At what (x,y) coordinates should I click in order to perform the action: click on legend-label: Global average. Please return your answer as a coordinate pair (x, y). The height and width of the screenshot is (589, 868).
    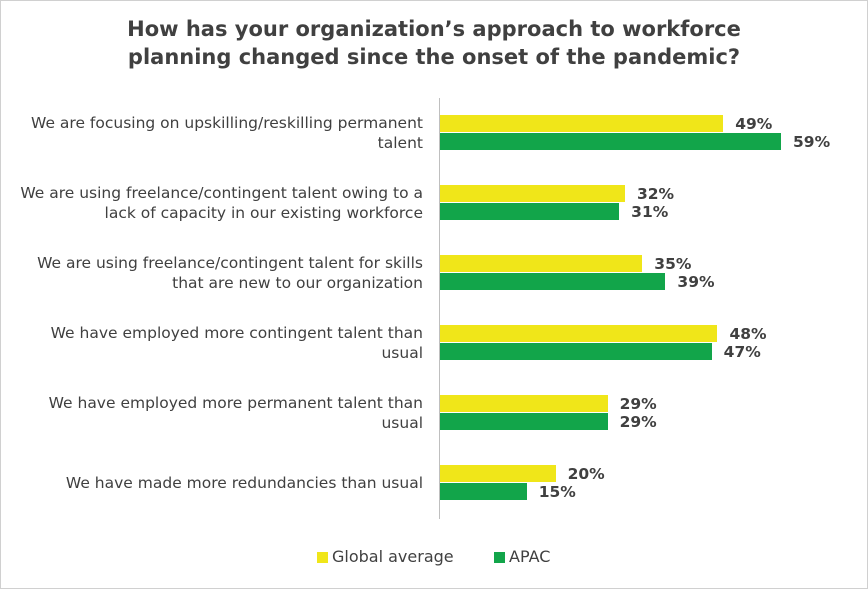
    Looking at the image, I should click on (393, 556).